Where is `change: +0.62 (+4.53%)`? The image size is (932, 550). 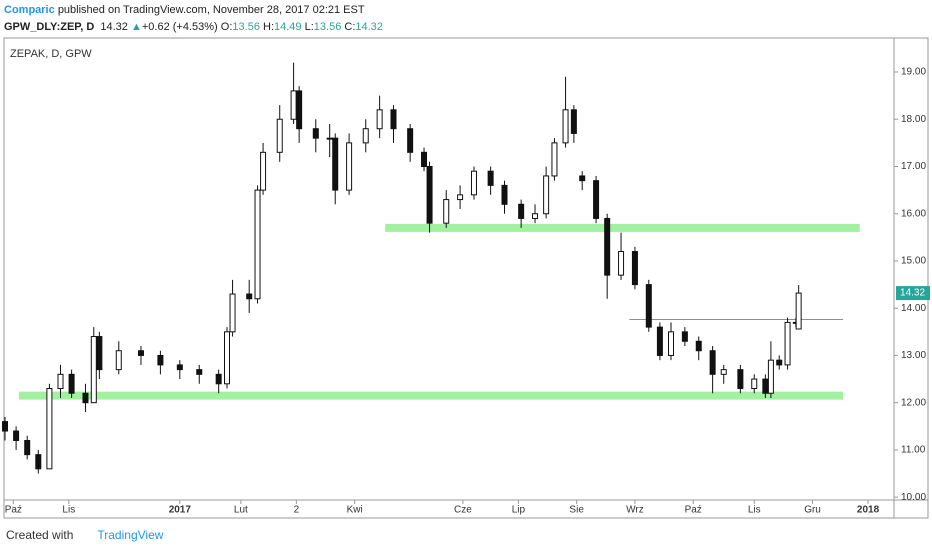
change: +0.62 (+4.53%) is located at coordinates (179, 27).